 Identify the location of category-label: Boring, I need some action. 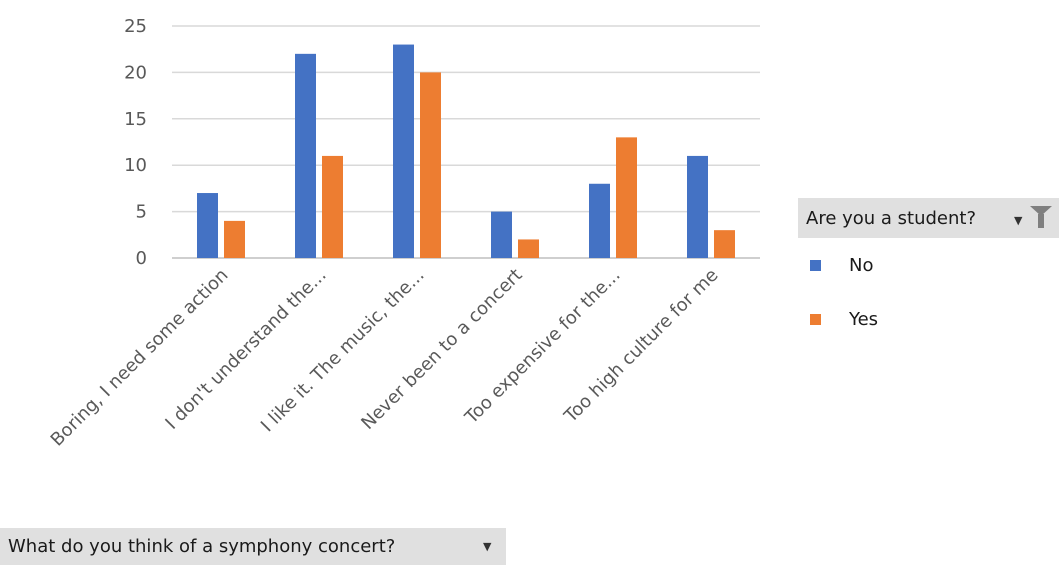
(140, 358).